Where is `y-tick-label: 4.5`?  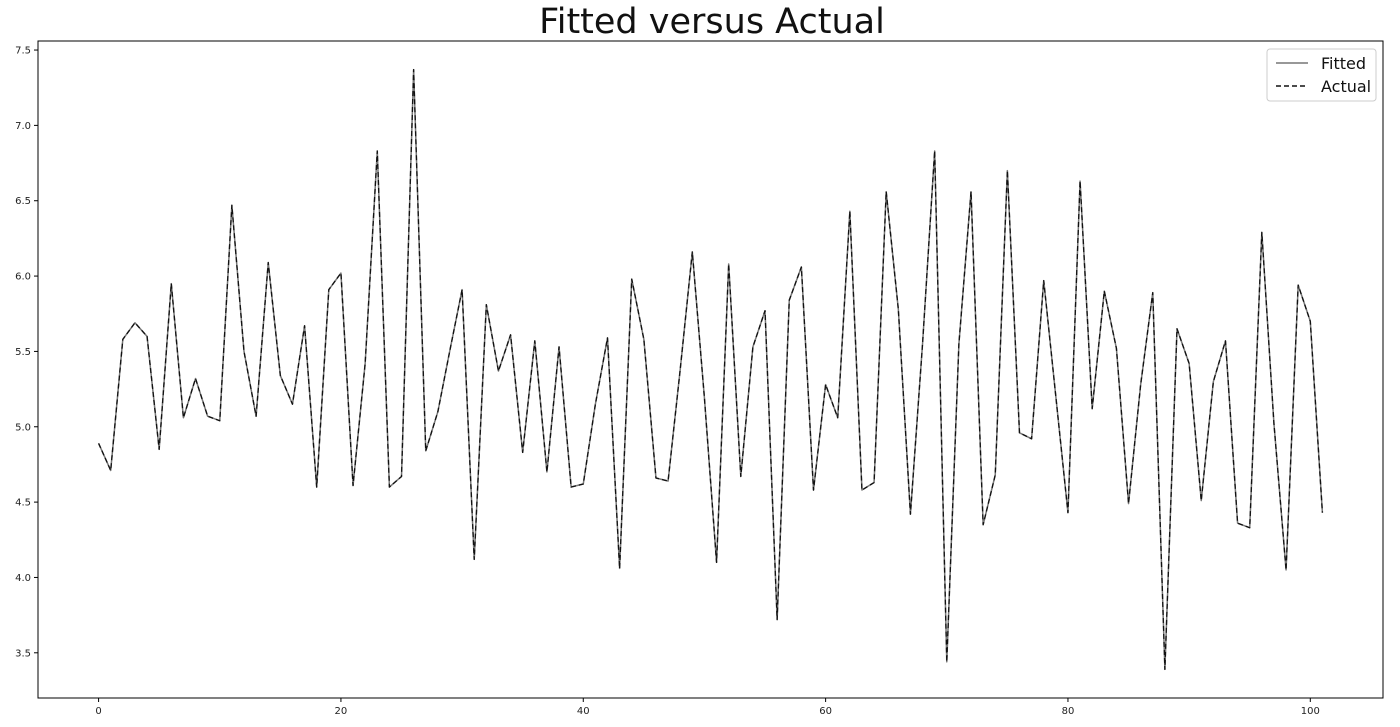 y-tick-label: 4.5 is located at coordinates (23, 503).